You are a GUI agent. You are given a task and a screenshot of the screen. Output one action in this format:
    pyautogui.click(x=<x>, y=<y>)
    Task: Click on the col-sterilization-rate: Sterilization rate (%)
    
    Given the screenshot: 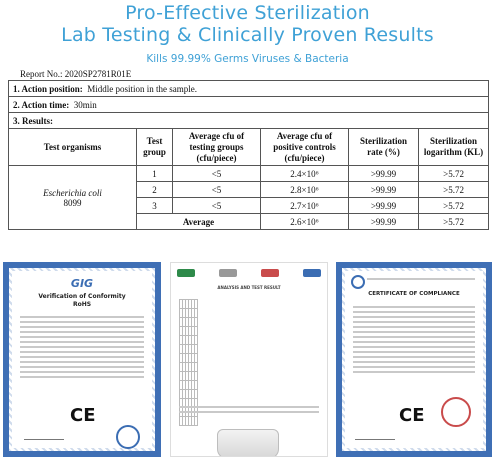 What is the action you would take?
    pyautogui.click(x=383, y=147)
    